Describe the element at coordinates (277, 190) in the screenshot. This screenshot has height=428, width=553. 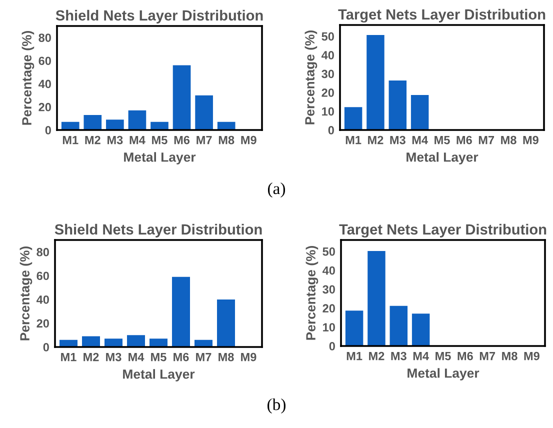
I see `text: (a)` at that location.